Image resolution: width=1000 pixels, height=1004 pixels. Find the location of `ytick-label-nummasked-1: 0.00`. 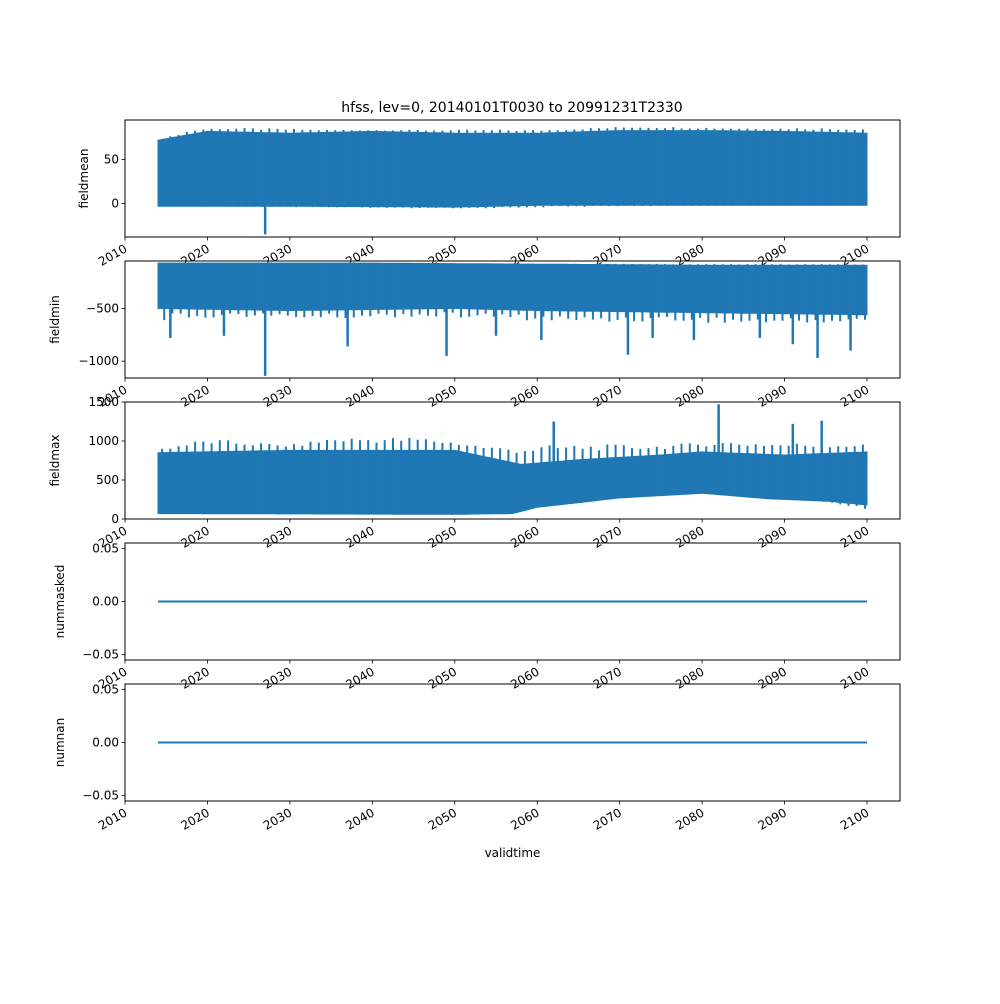

ytick-label-nummasked-1: 0.00 is located at coordinates (105, 602).